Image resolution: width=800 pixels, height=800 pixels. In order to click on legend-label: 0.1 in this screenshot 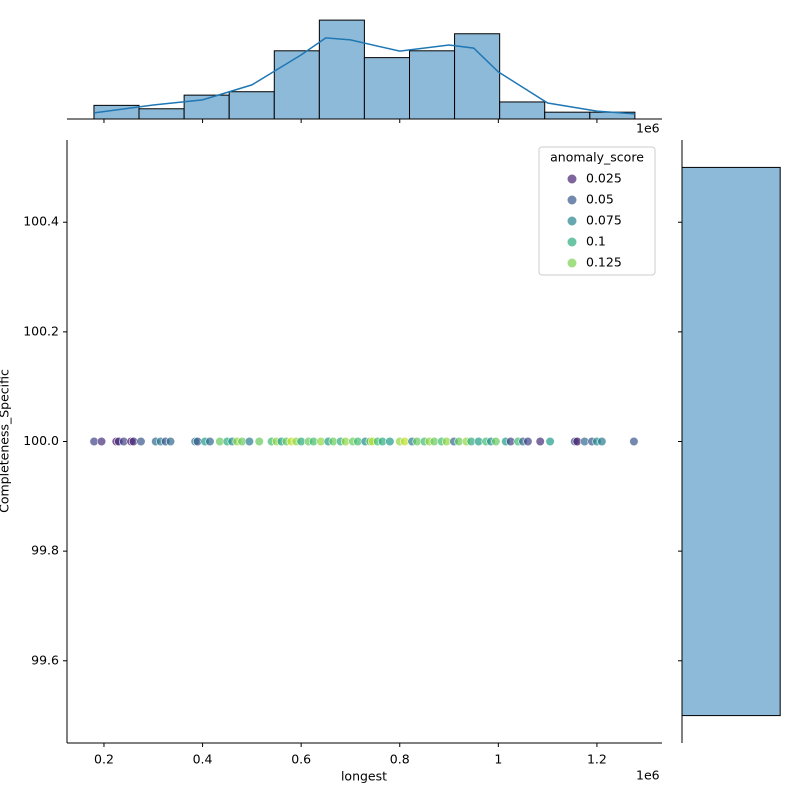, I will do `click(596, 241)`.